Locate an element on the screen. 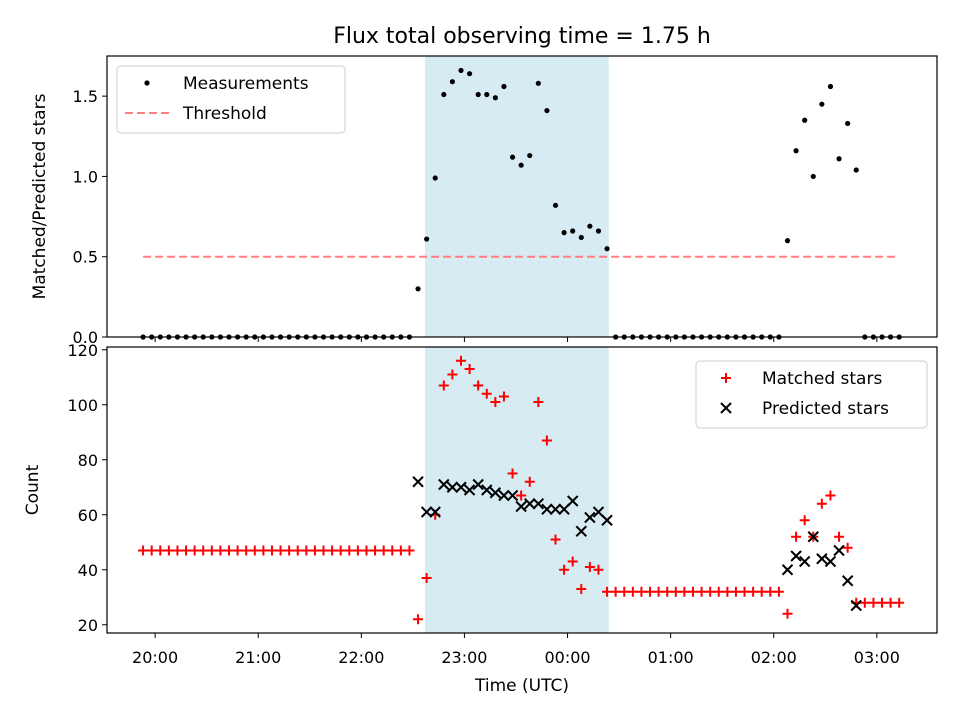 Image resolution: width=960 pixels, height=720 pixels. y-tick-label: 1.5 is located at coordinates (85, 96).